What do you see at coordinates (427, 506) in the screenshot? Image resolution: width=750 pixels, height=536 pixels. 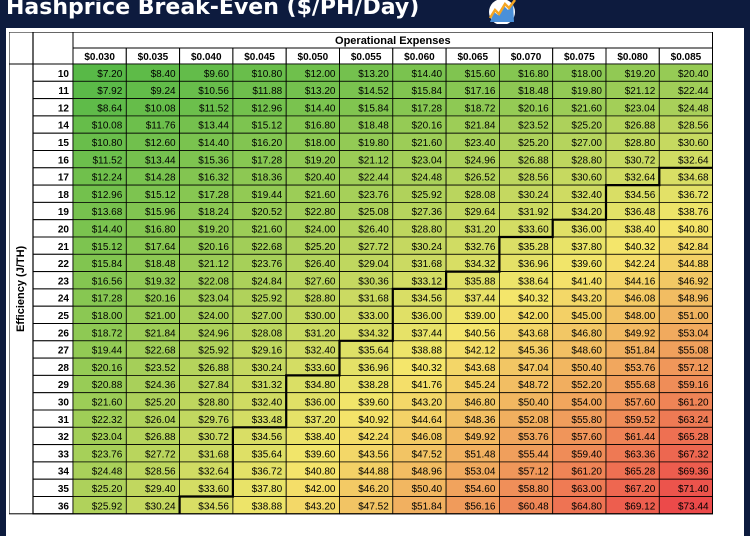 I see `cell-value: $51.84` at bounding box center [427, 506].